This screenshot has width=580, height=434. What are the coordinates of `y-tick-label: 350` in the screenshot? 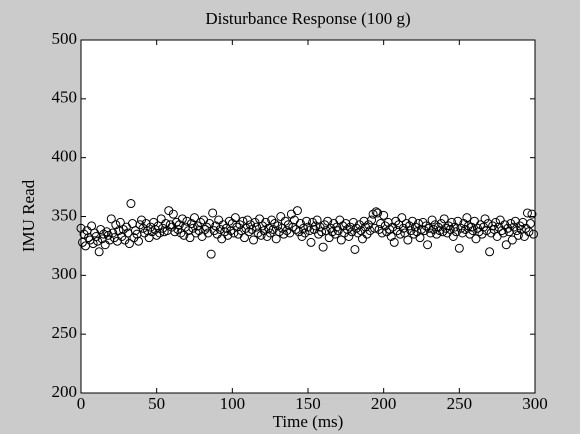 It's located at (65, 214).